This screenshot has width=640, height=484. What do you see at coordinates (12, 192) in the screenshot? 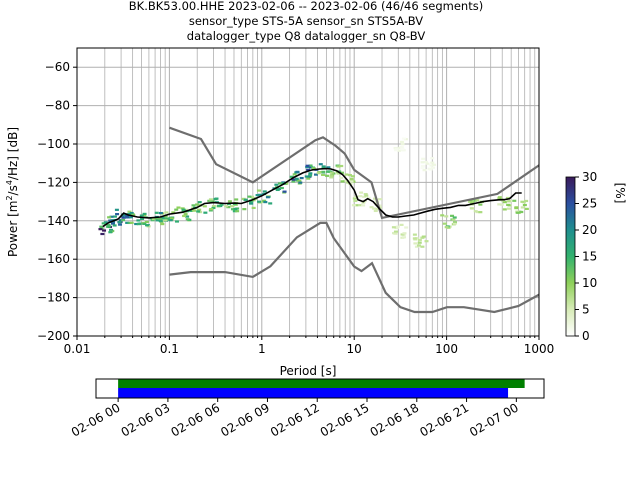
I see `y-axis-label: Power [m2/s4/Hz] [dB]` at bounding box center [12, 192].